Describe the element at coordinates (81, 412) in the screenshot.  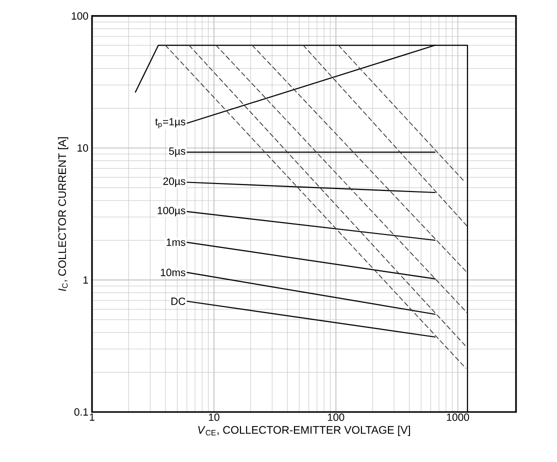
I see `y-tick-label: 0.1` at that location.